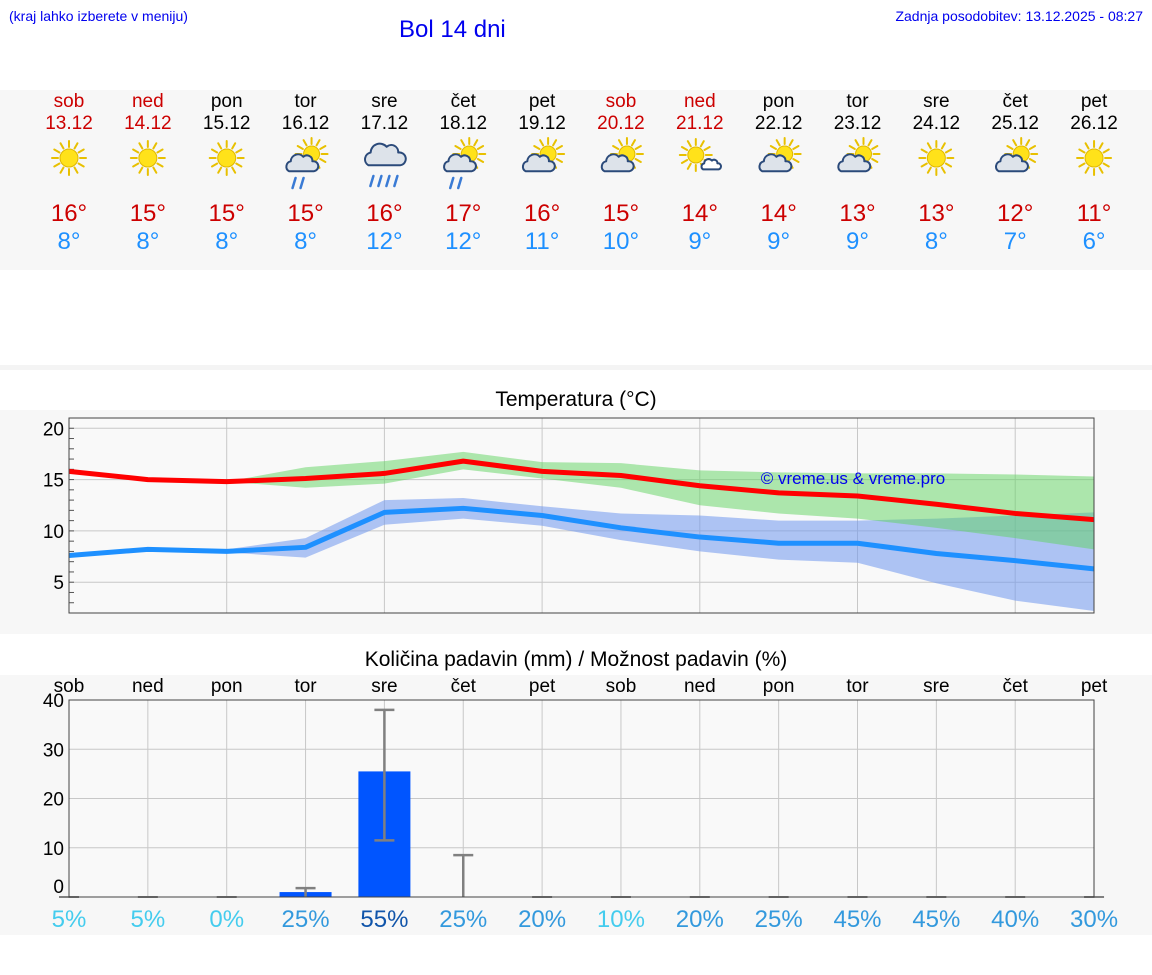 This screenshot has height=975, width=1152. Describe the element at coordinates (542, 241) in the screenshot. I see `forecast-min-temp: 11°` at that location.